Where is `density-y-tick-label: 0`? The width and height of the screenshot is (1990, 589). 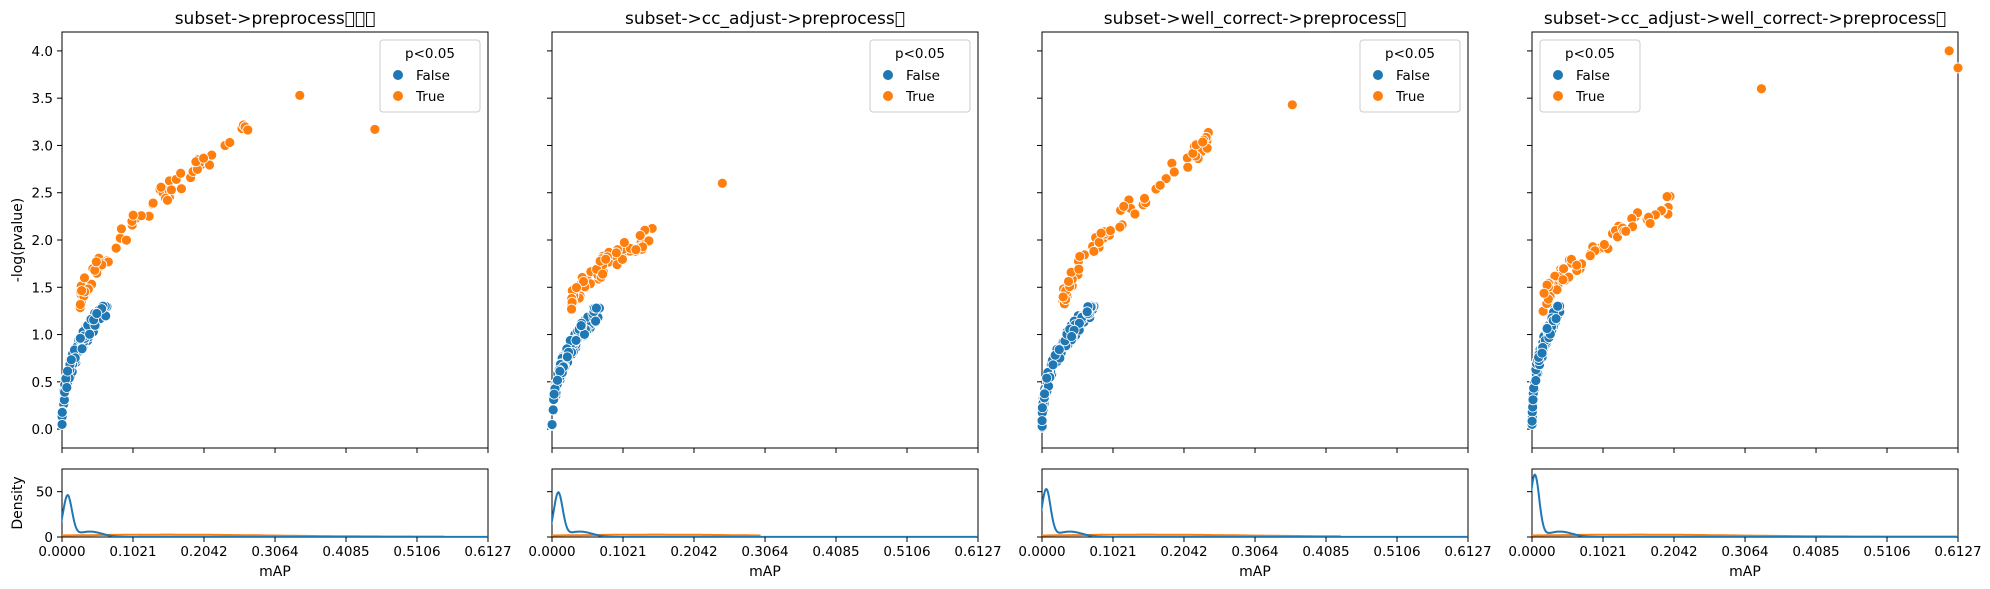 density-y-tick-label: 0 is located at coordinates (48, 538).